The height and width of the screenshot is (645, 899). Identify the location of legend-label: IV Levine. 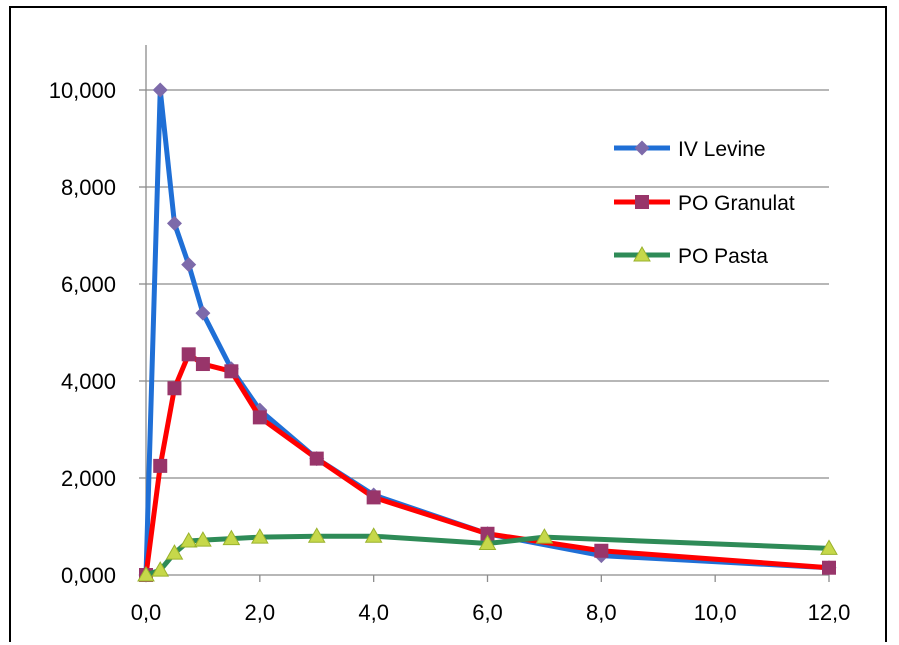
(722, 149).